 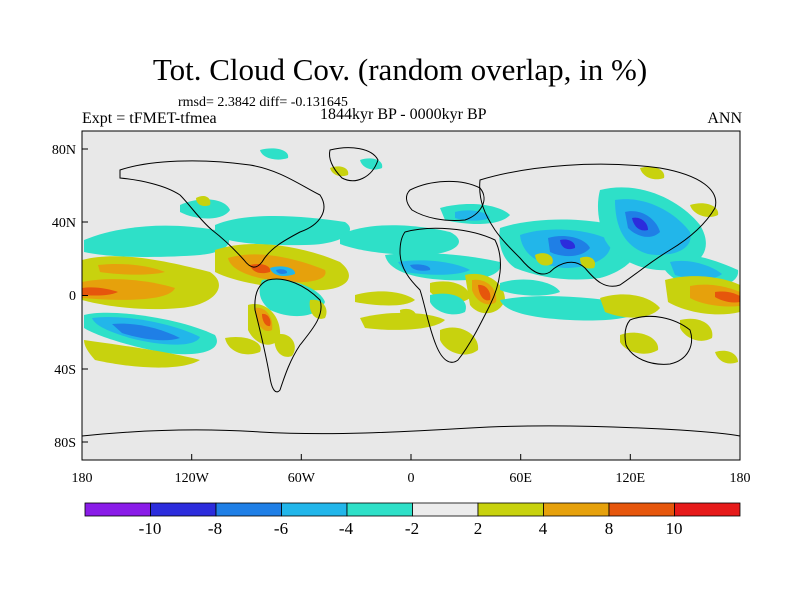 What do you see at coordinates (149, 118) in the screenshot?
I see `experiment-label: Expt = tFMET-tfmea` at bounding box center [149, 118].